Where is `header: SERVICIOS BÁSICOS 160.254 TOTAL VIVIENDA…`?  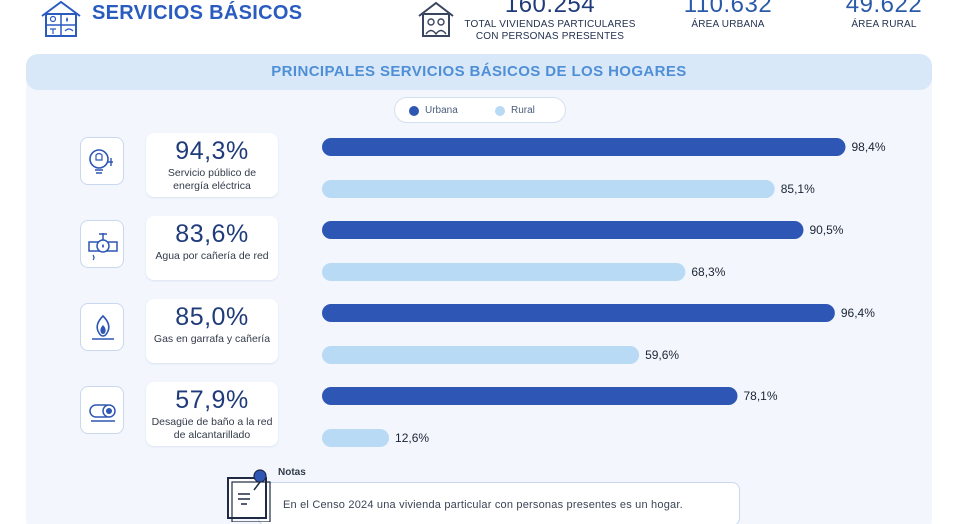 header: SERVICIOS BÁSICOS 160.254 TOTAL VIVIENDA… is located at coordinates (490, 22).